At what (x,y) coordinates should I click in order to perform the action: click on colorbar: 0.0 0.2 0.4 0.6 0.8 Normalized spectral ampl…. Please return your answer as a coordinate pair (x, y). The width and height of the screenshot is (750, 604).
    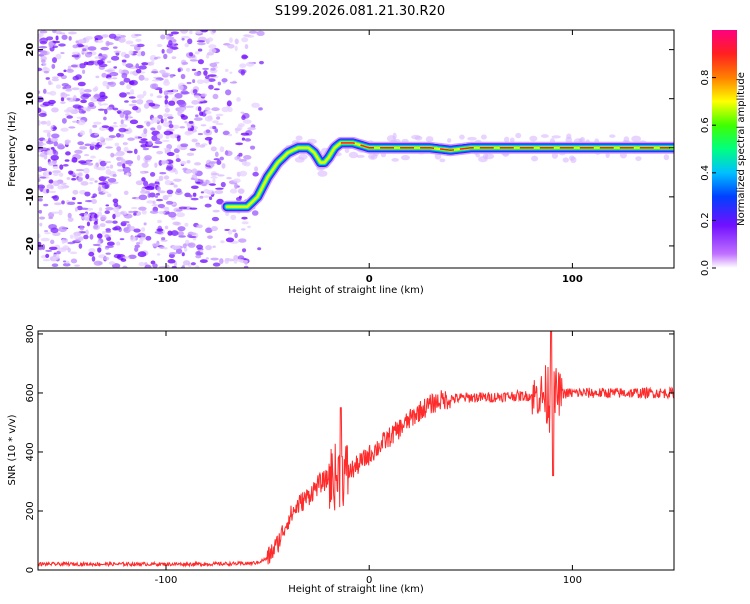
    Looking at the image, I should click on (723, 153).